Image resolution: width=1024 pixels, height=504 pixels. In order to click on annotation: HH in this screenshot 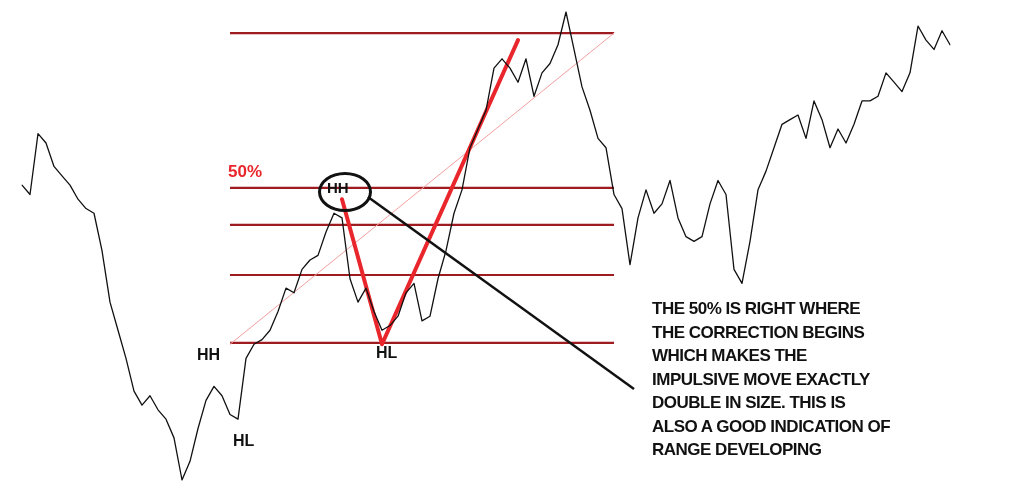, I will do `click(209, 355)`.